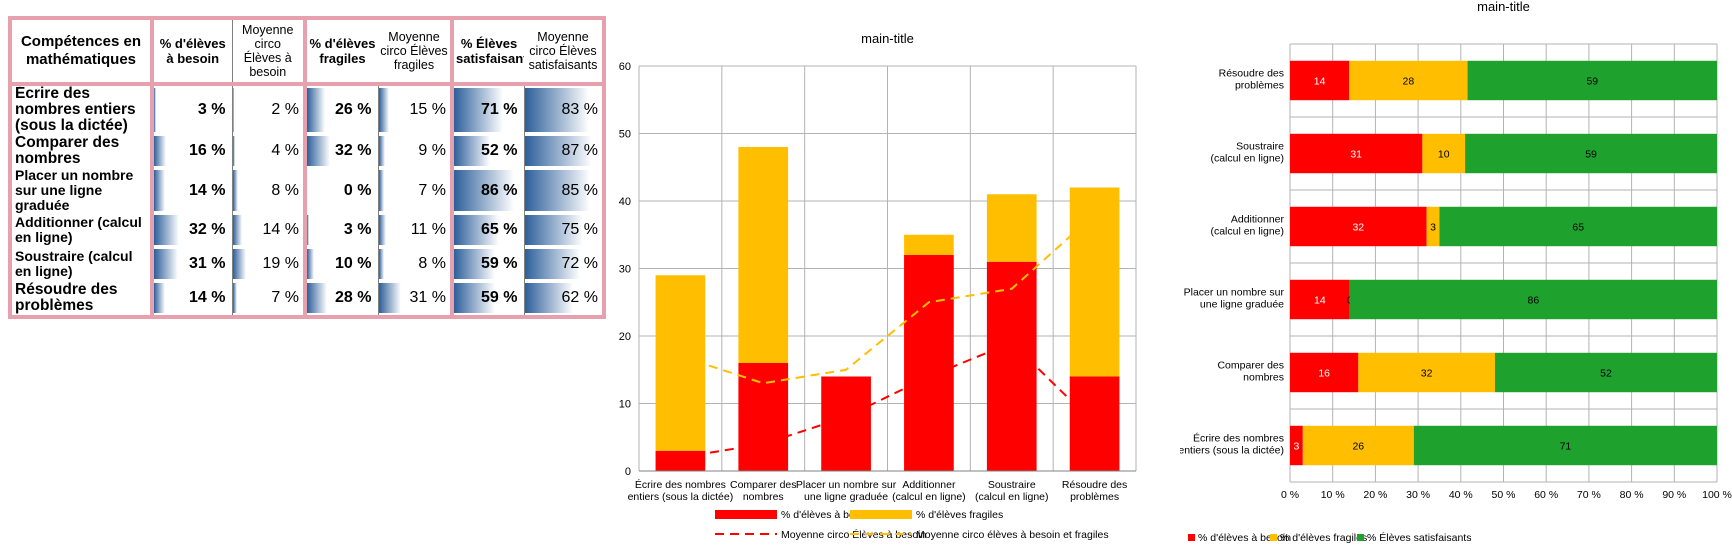  What do you see at coordinates (959, 515) in the screenshot?
I see `legend-label: % d'élèves fragiles` at bounding box center [959, 515].